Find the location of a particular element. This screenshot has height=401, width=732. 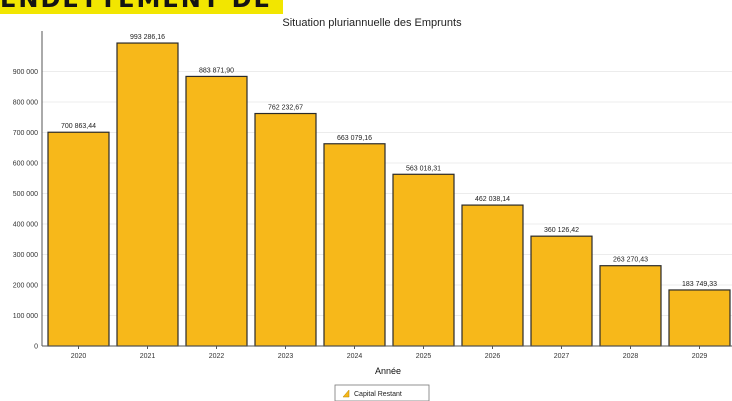

data-label: 183 749,33 is located at coordinates (699, 284).